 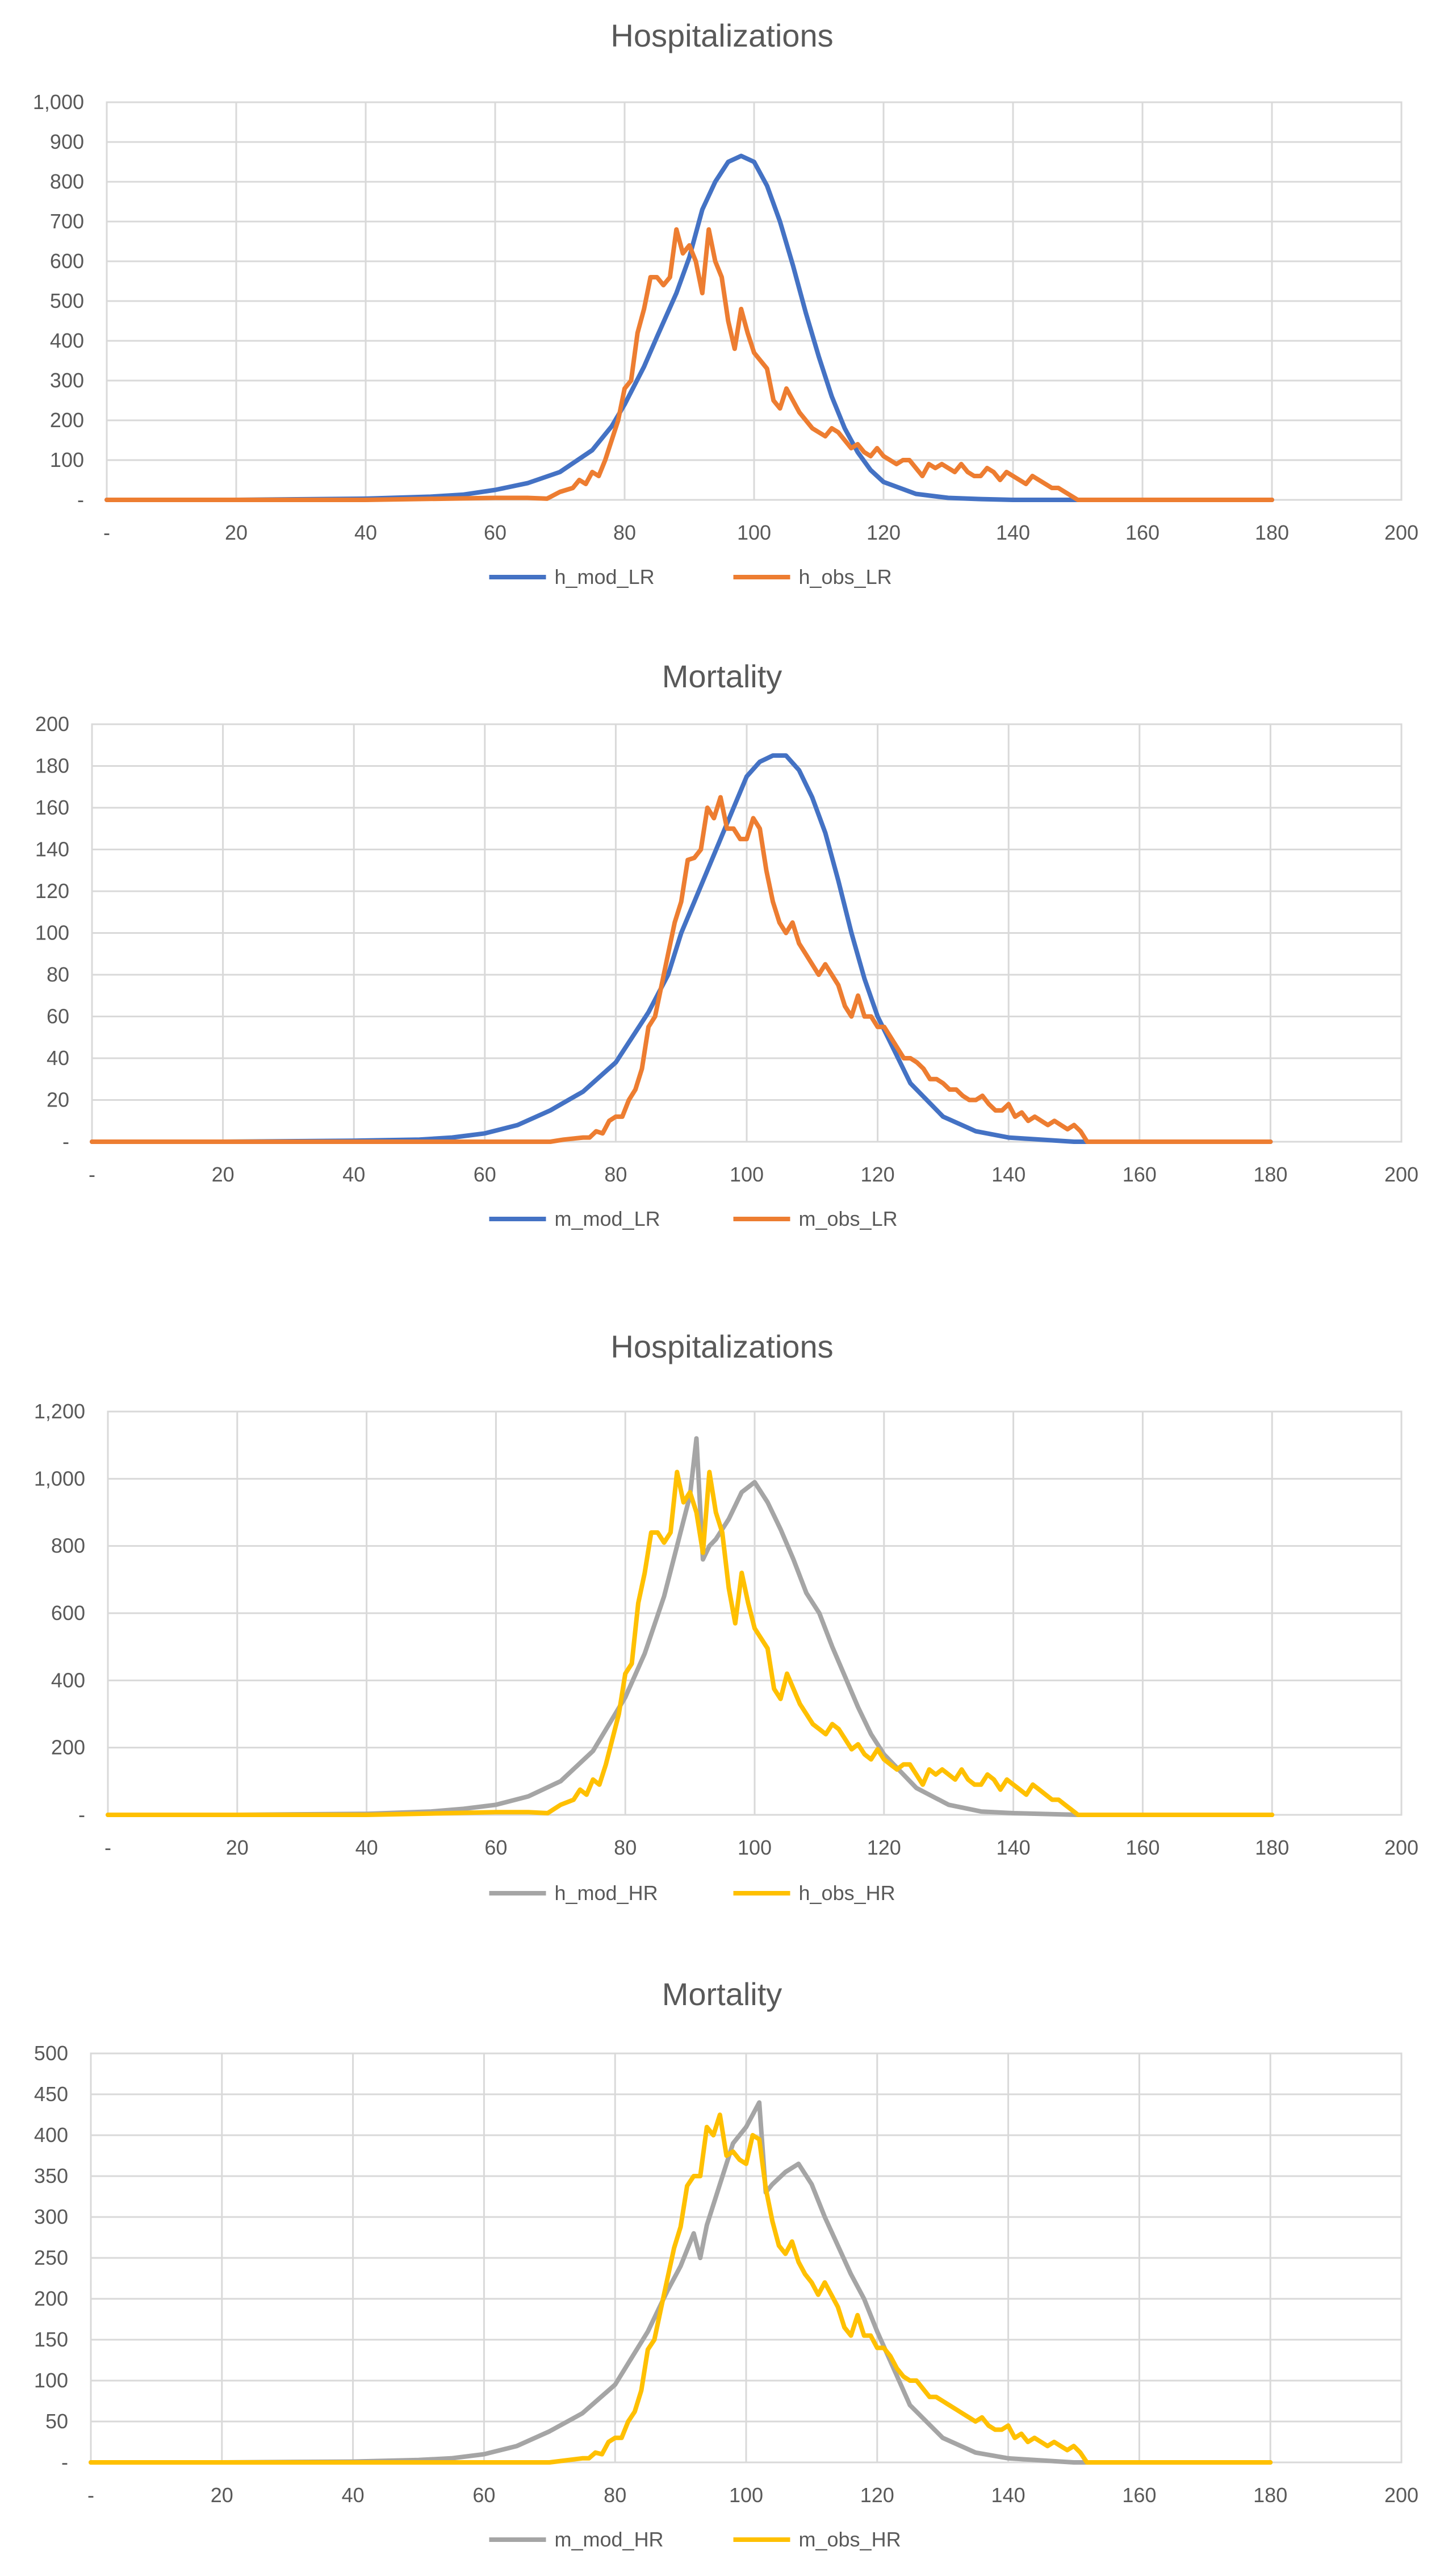 I want to click on series-line-h-mod-hr, so click(x=690, y=1626).